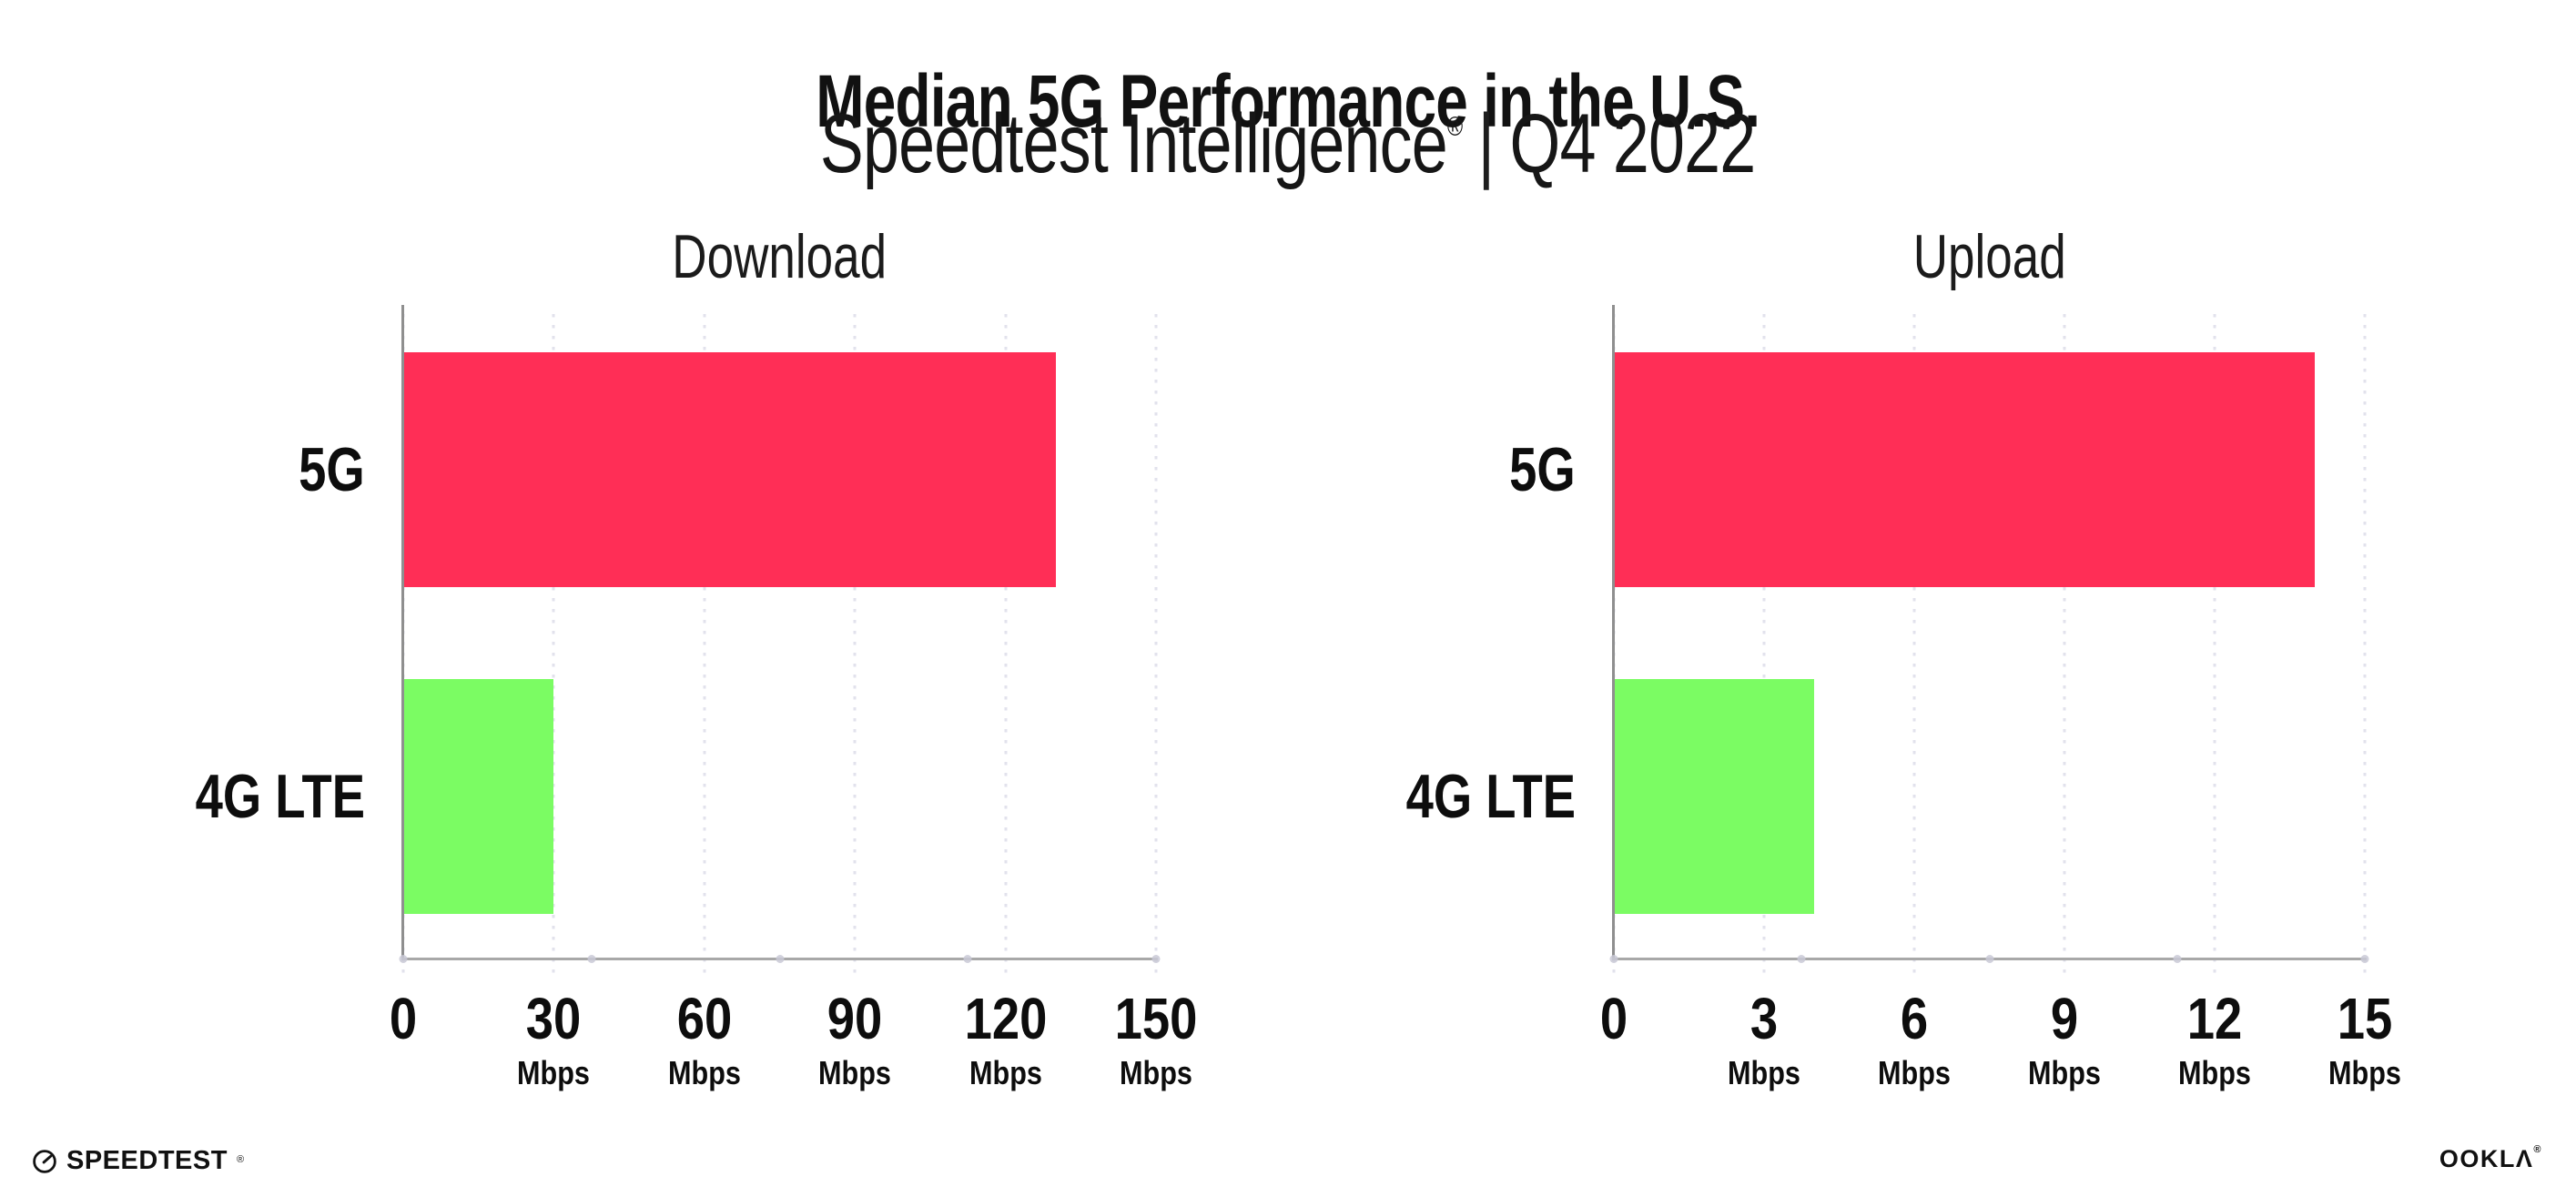  I want to click on tick-value: 90, so click(855, 1018).